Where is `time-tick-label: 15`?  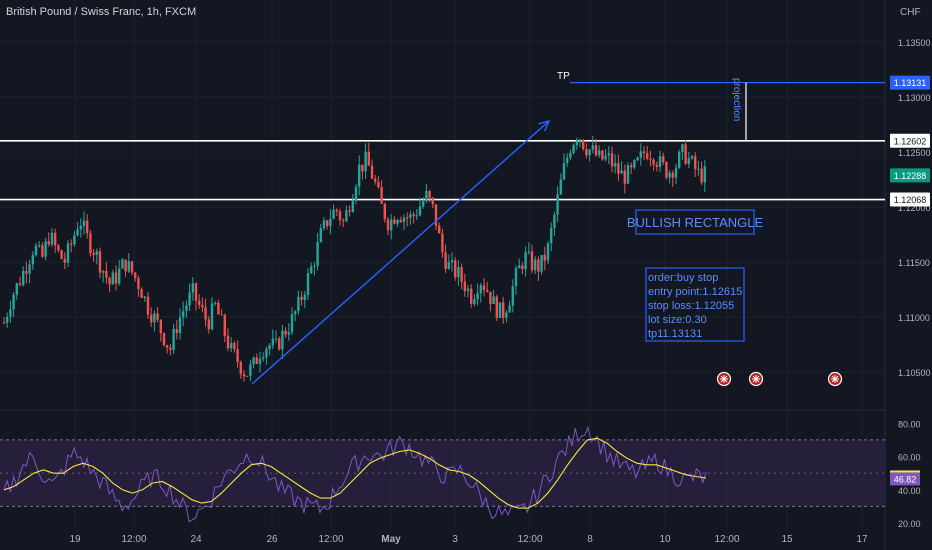 time-tick-label: 15 is located at coordinates (787, 539).